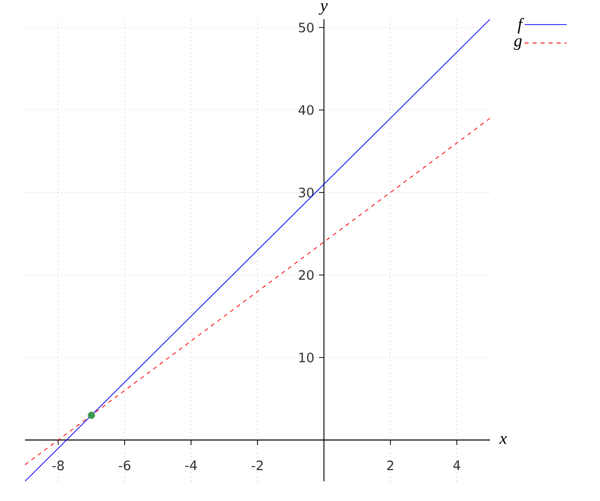  Describe the element at coordinates (58, 465) in the screenshot. I see `x-tick-label: -8` at that location.